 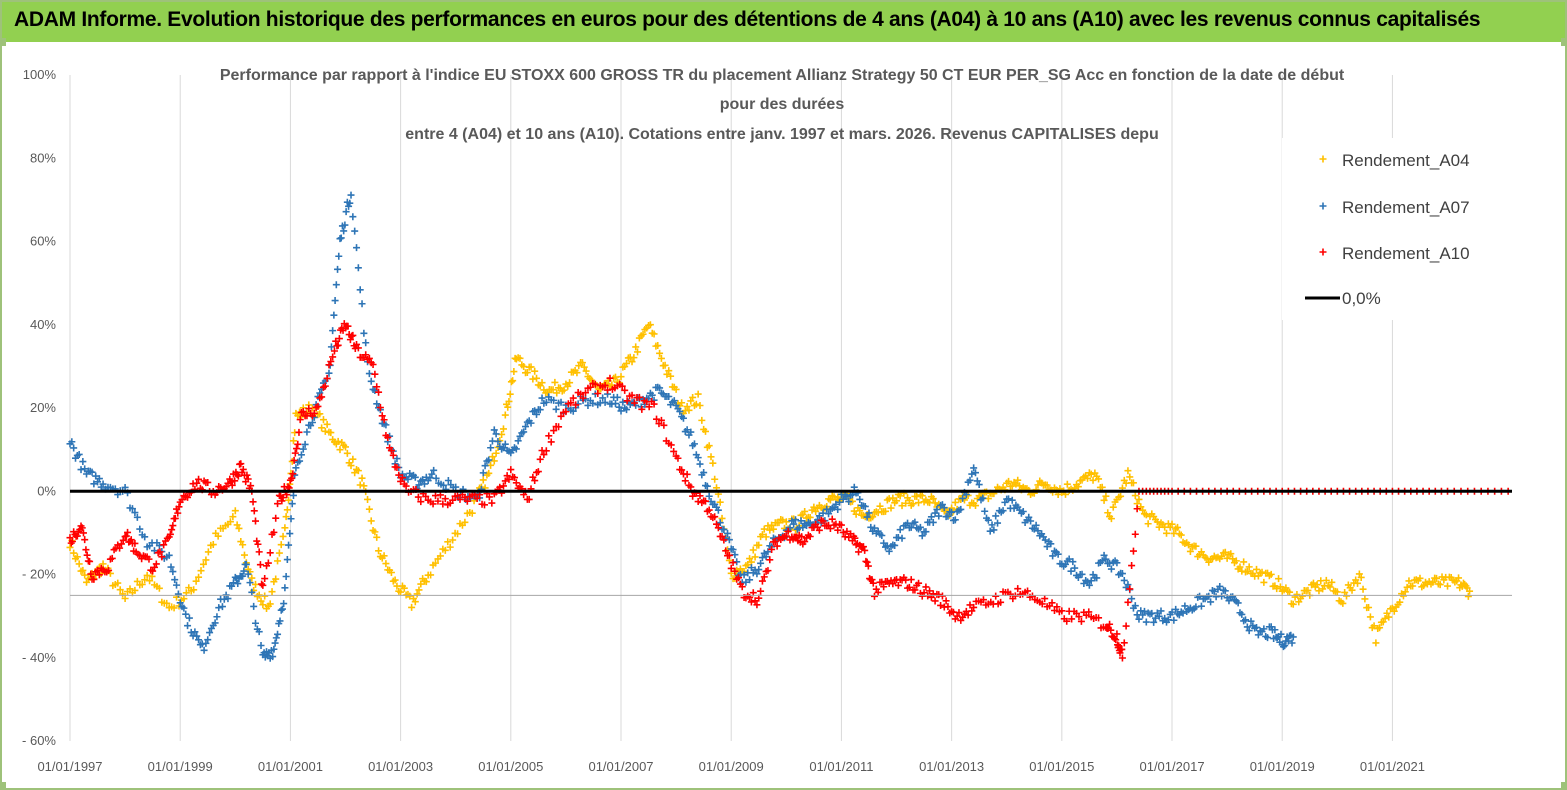 What do you see at coordinates (1323, 206) in the screenshot?
I see `legend-marker` at bounding box center [1323, 206].